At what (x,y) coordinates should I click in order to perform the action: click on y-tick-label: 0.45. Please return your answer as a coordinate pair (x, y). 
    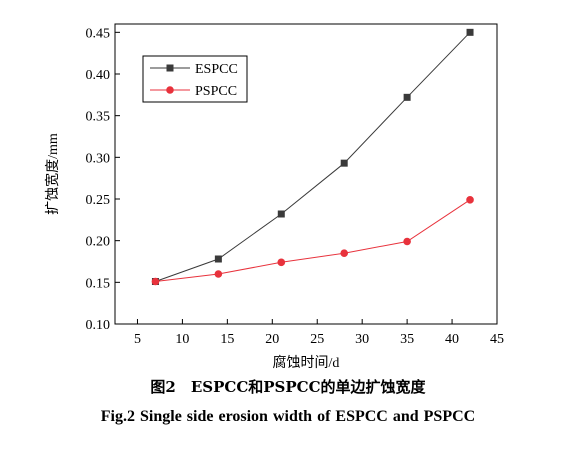
    Looking at the image, I should click on (98, 33).